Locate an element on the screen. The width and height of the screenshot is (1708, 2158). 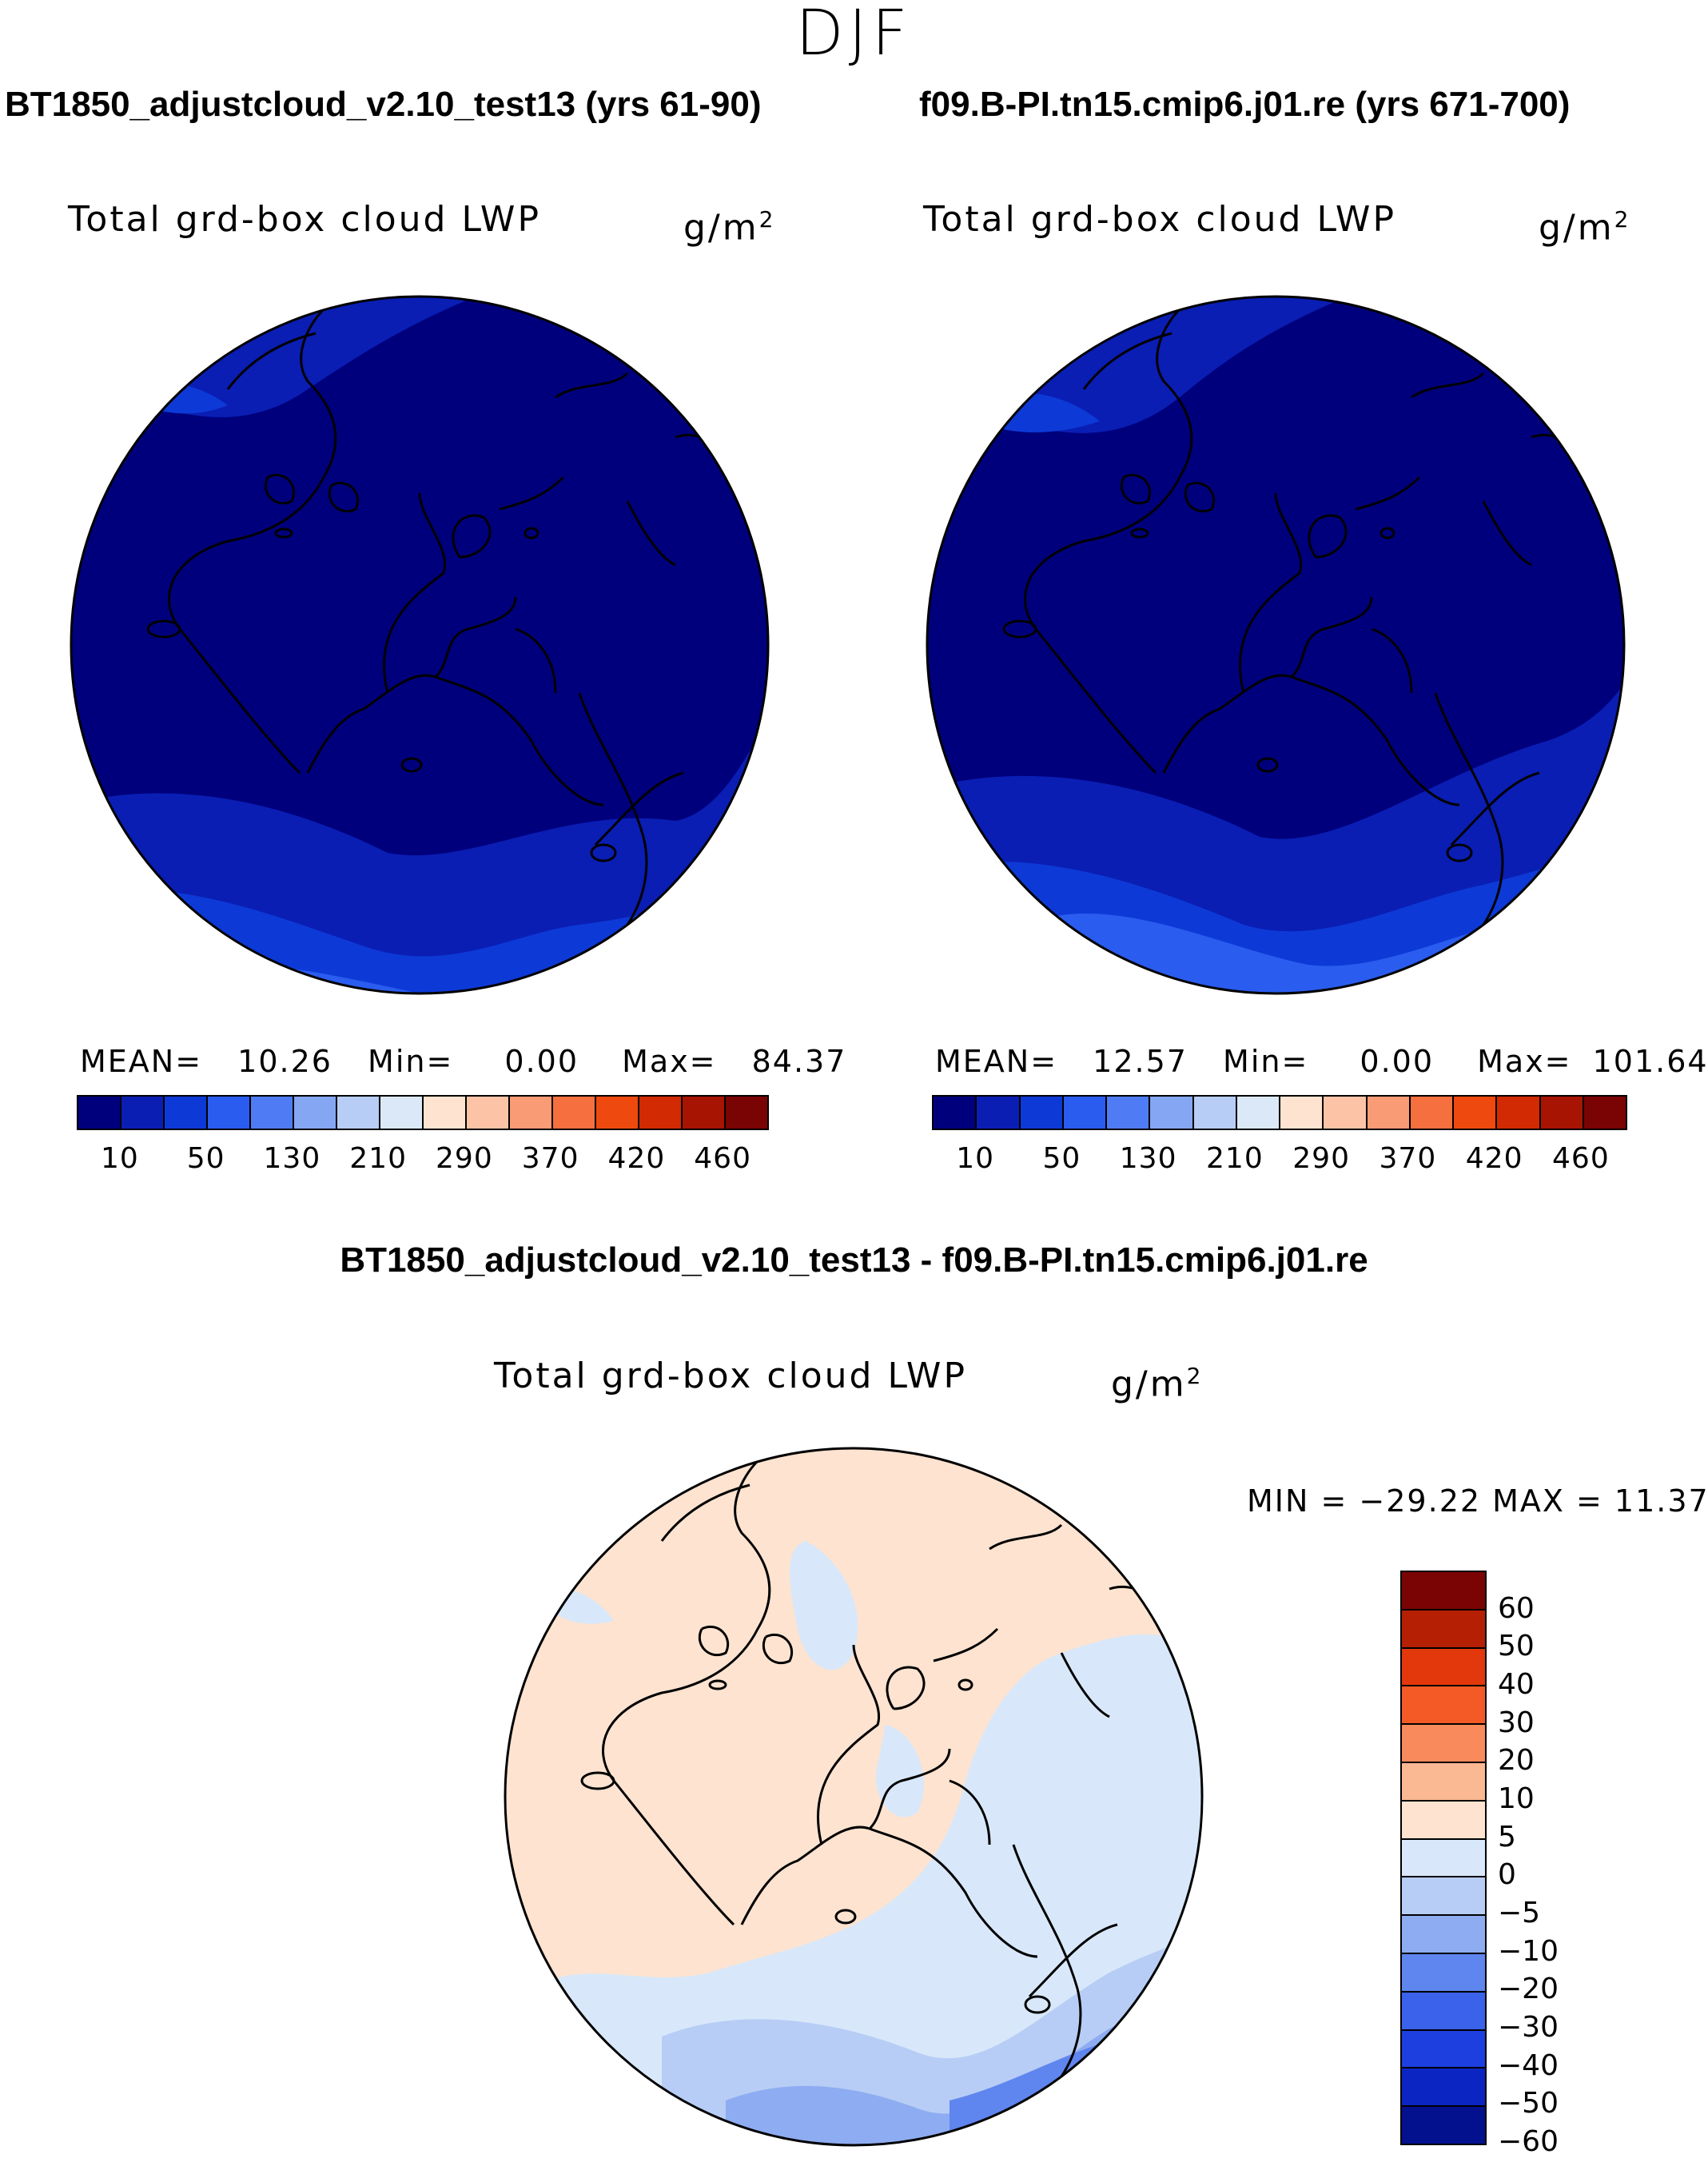
panel2-variable-label: Total grd-box cloud LWP is located at coordinates (1159, 219).